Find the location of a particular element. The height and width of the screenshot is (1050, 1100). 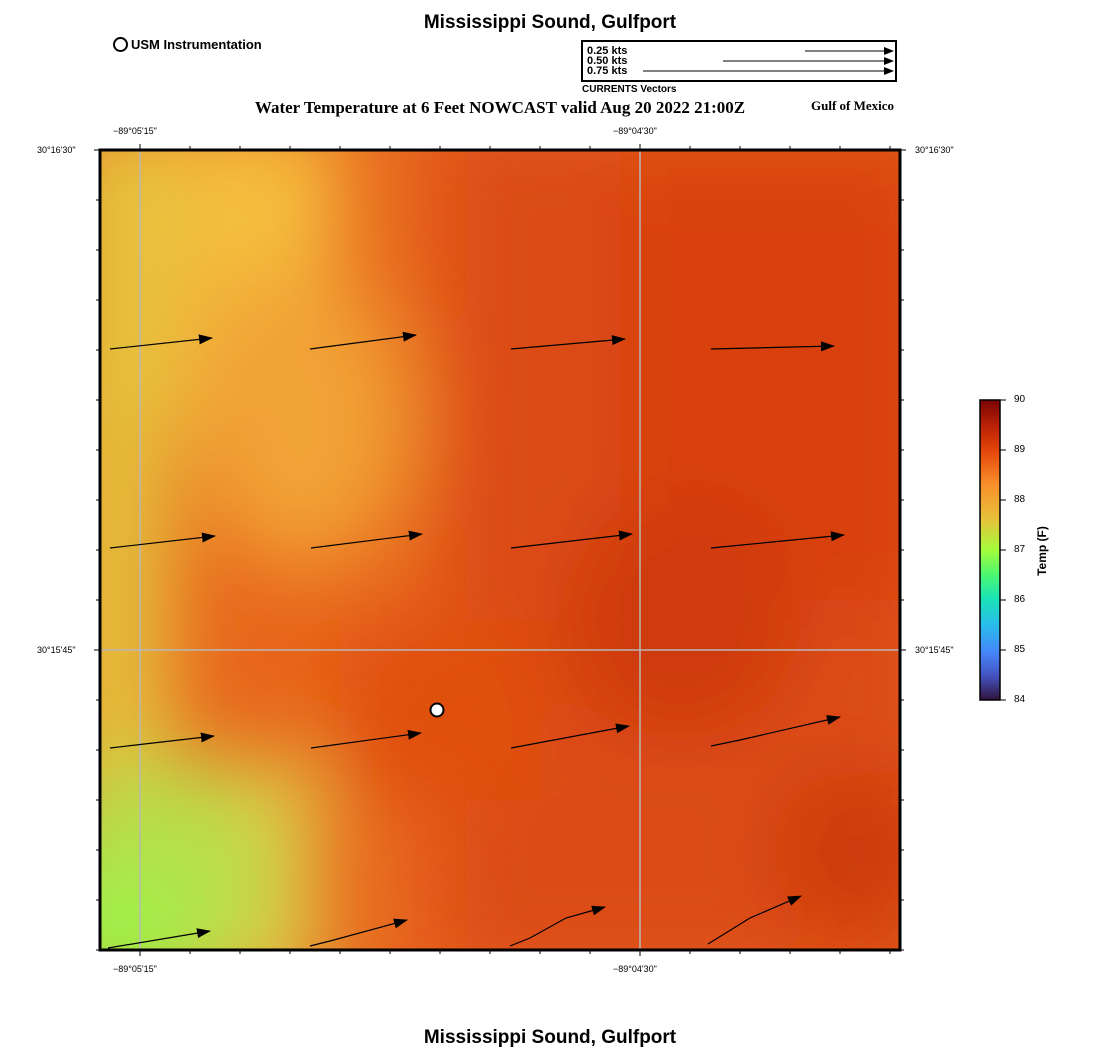

vector-legend-caption: CURRENTS Vectors is located at coordinates (629, 89).